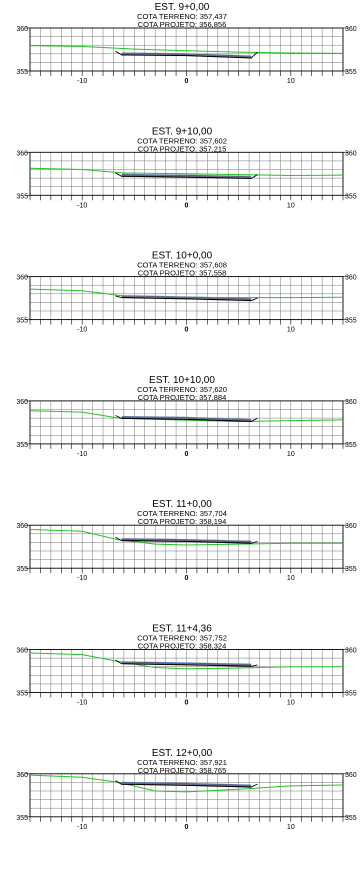 The height and width of the screenshot is (872, 363). Describe the element at coordinates (182, 397) in the screenshot. I see `design-elevation-label: COTA PROJETO: 357,884` at that location.